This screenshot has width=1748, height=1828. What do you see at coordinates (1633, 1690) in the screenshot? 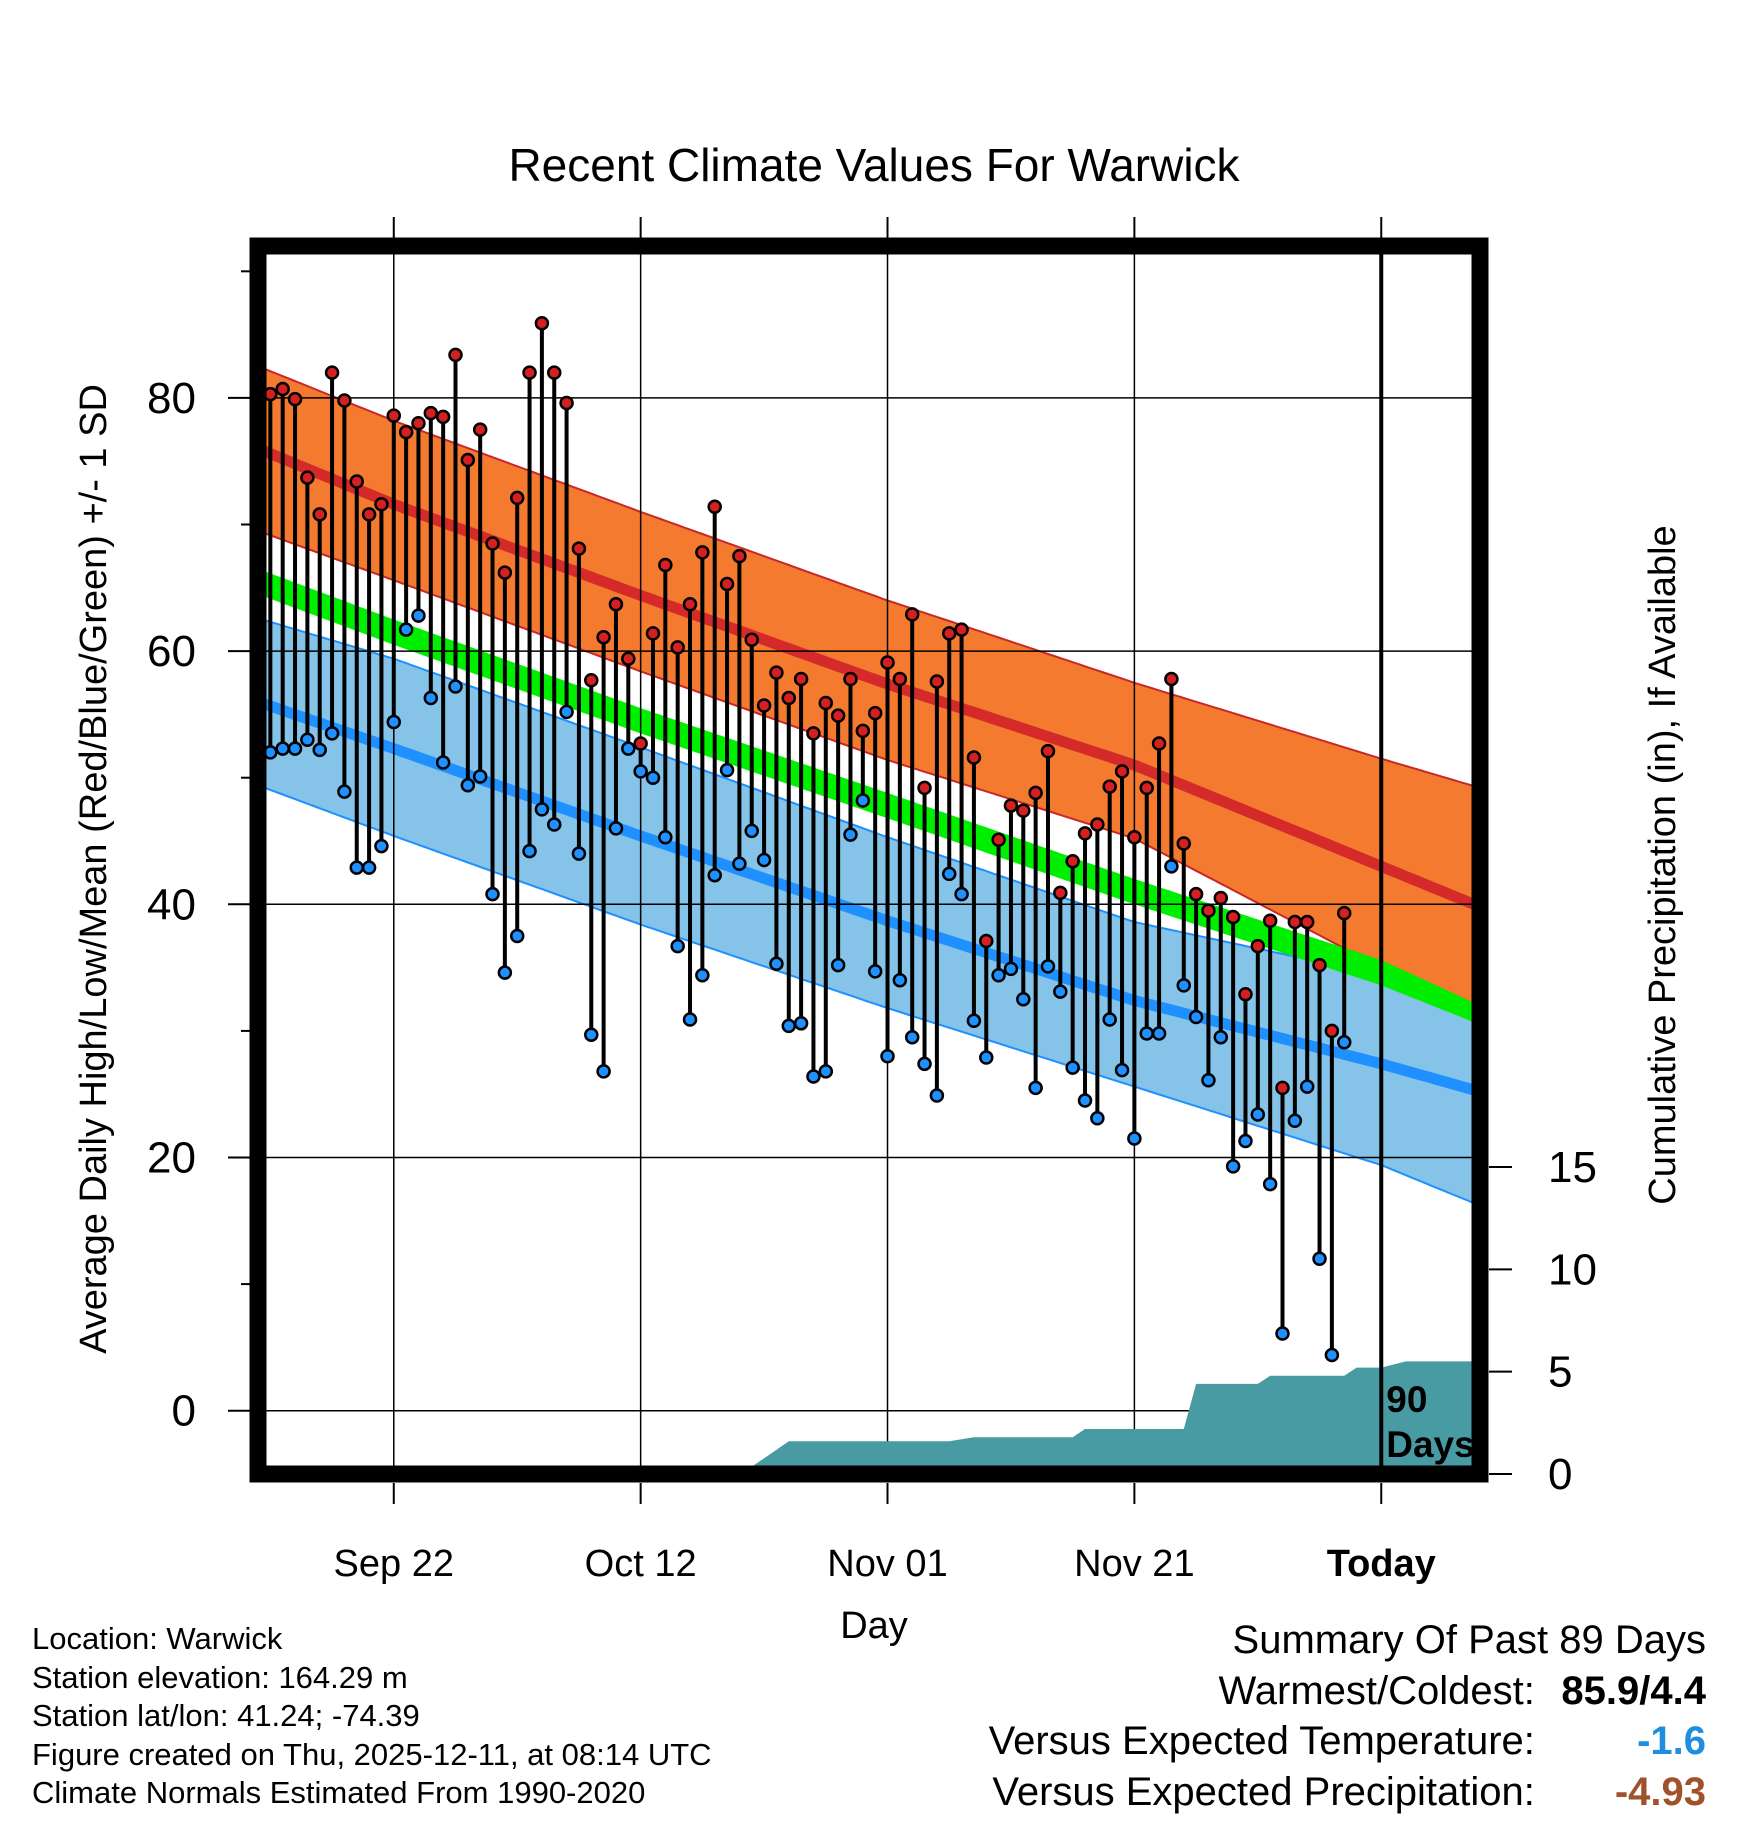
I see `warm-cold-value: 85.9/4.4` at bounding box center [1633, 1690].